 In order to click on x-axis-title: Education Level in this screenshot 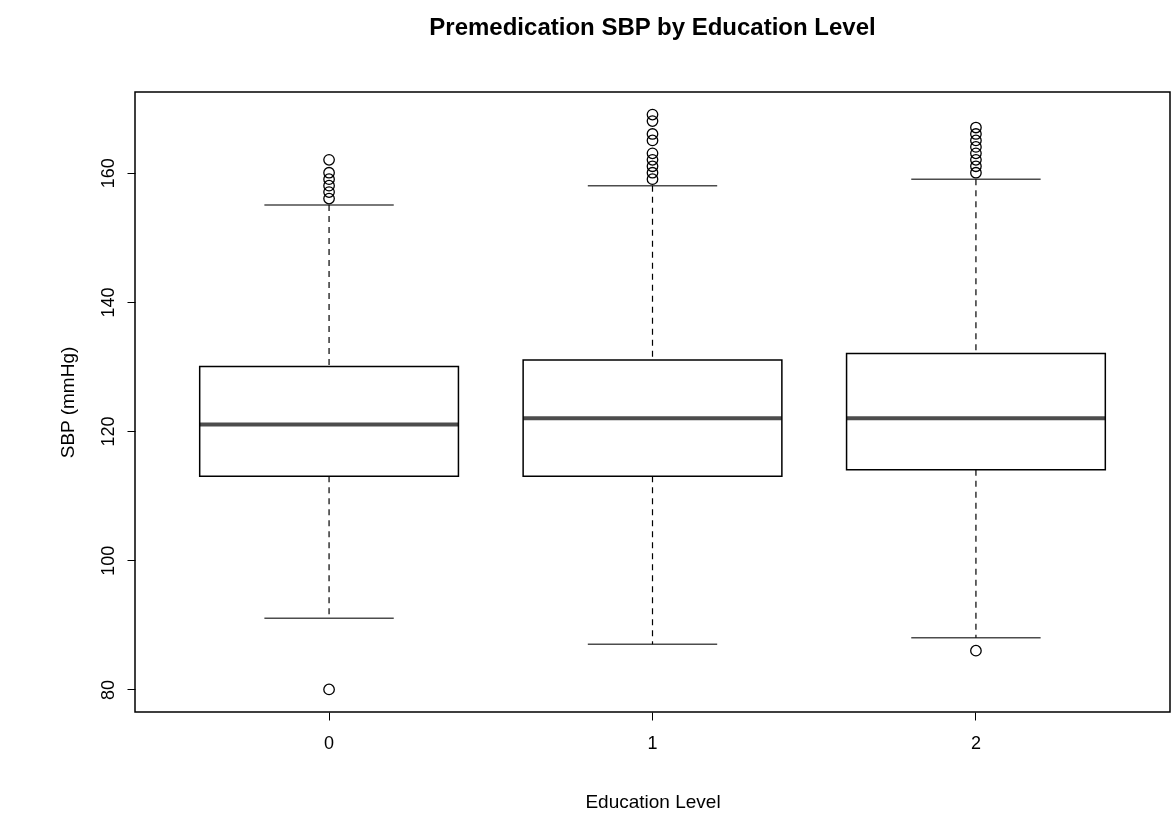, I will do `click(653, 801)`.